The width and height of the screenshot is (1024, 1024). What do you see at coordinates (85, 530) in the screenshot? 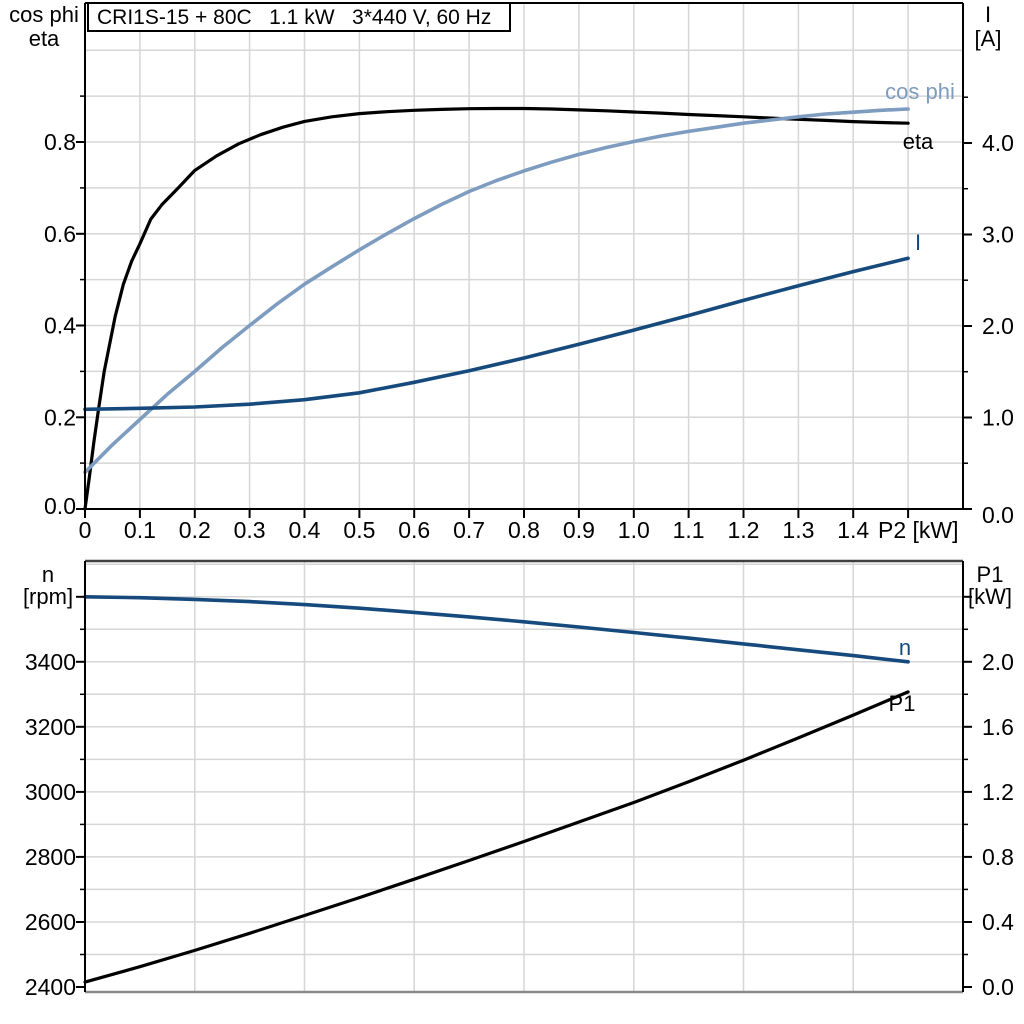
I see `x-axis-tick-label: 0` at bounding box center [85, 530].